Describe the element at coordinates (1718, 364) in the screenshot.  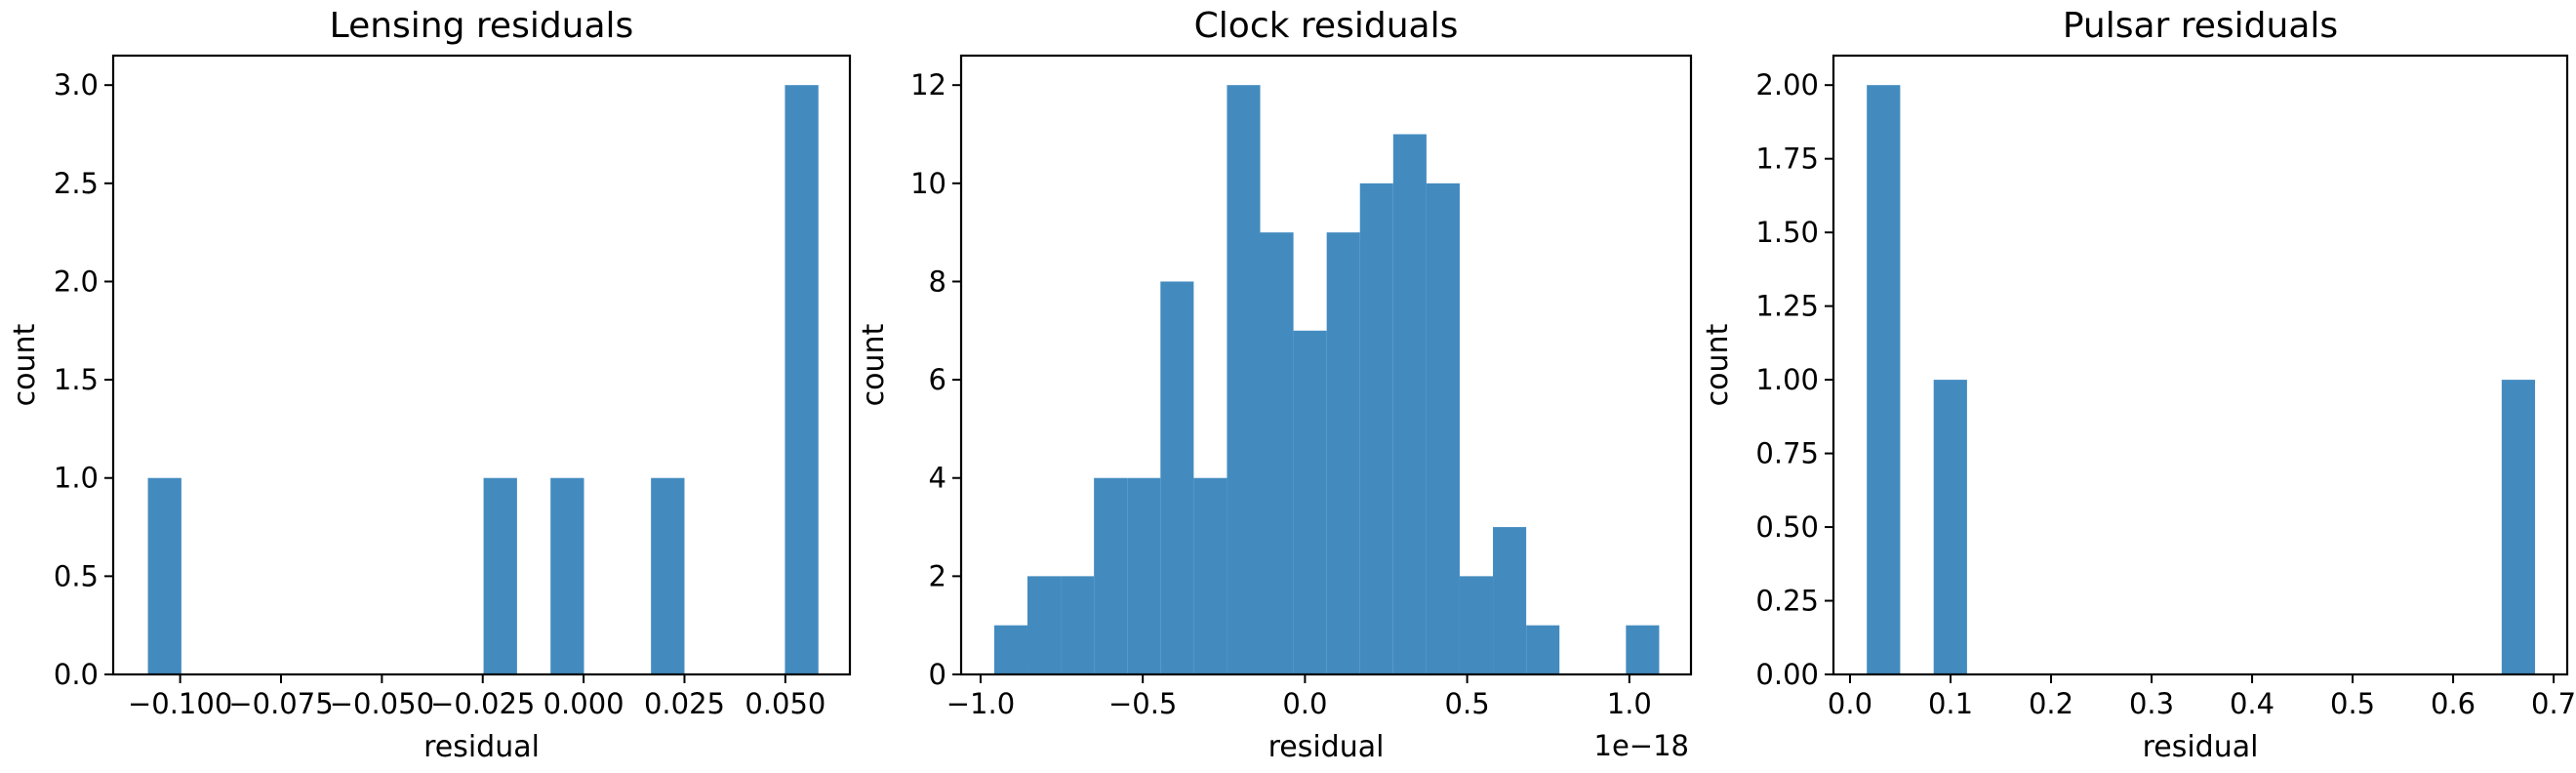
I see `pulsar-ylabel: count` at that location.